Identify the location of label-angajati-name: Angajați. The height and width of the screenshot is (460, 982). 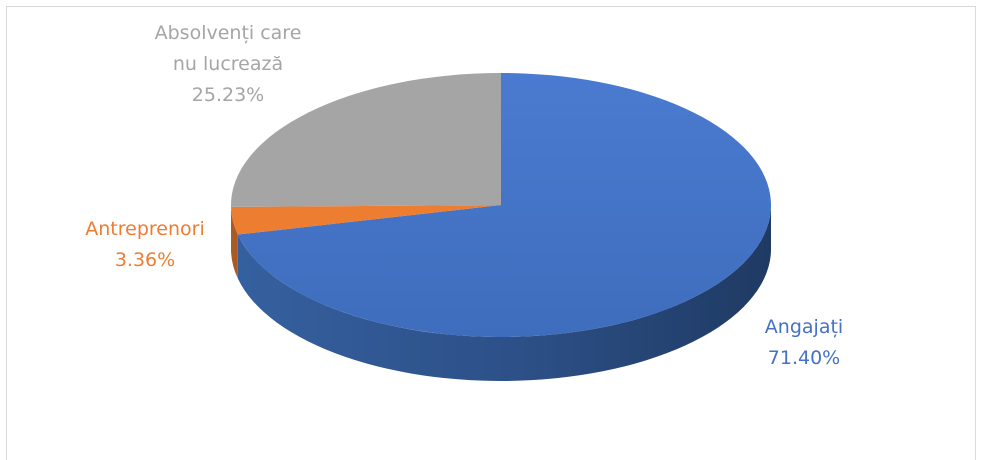
(804, 327).